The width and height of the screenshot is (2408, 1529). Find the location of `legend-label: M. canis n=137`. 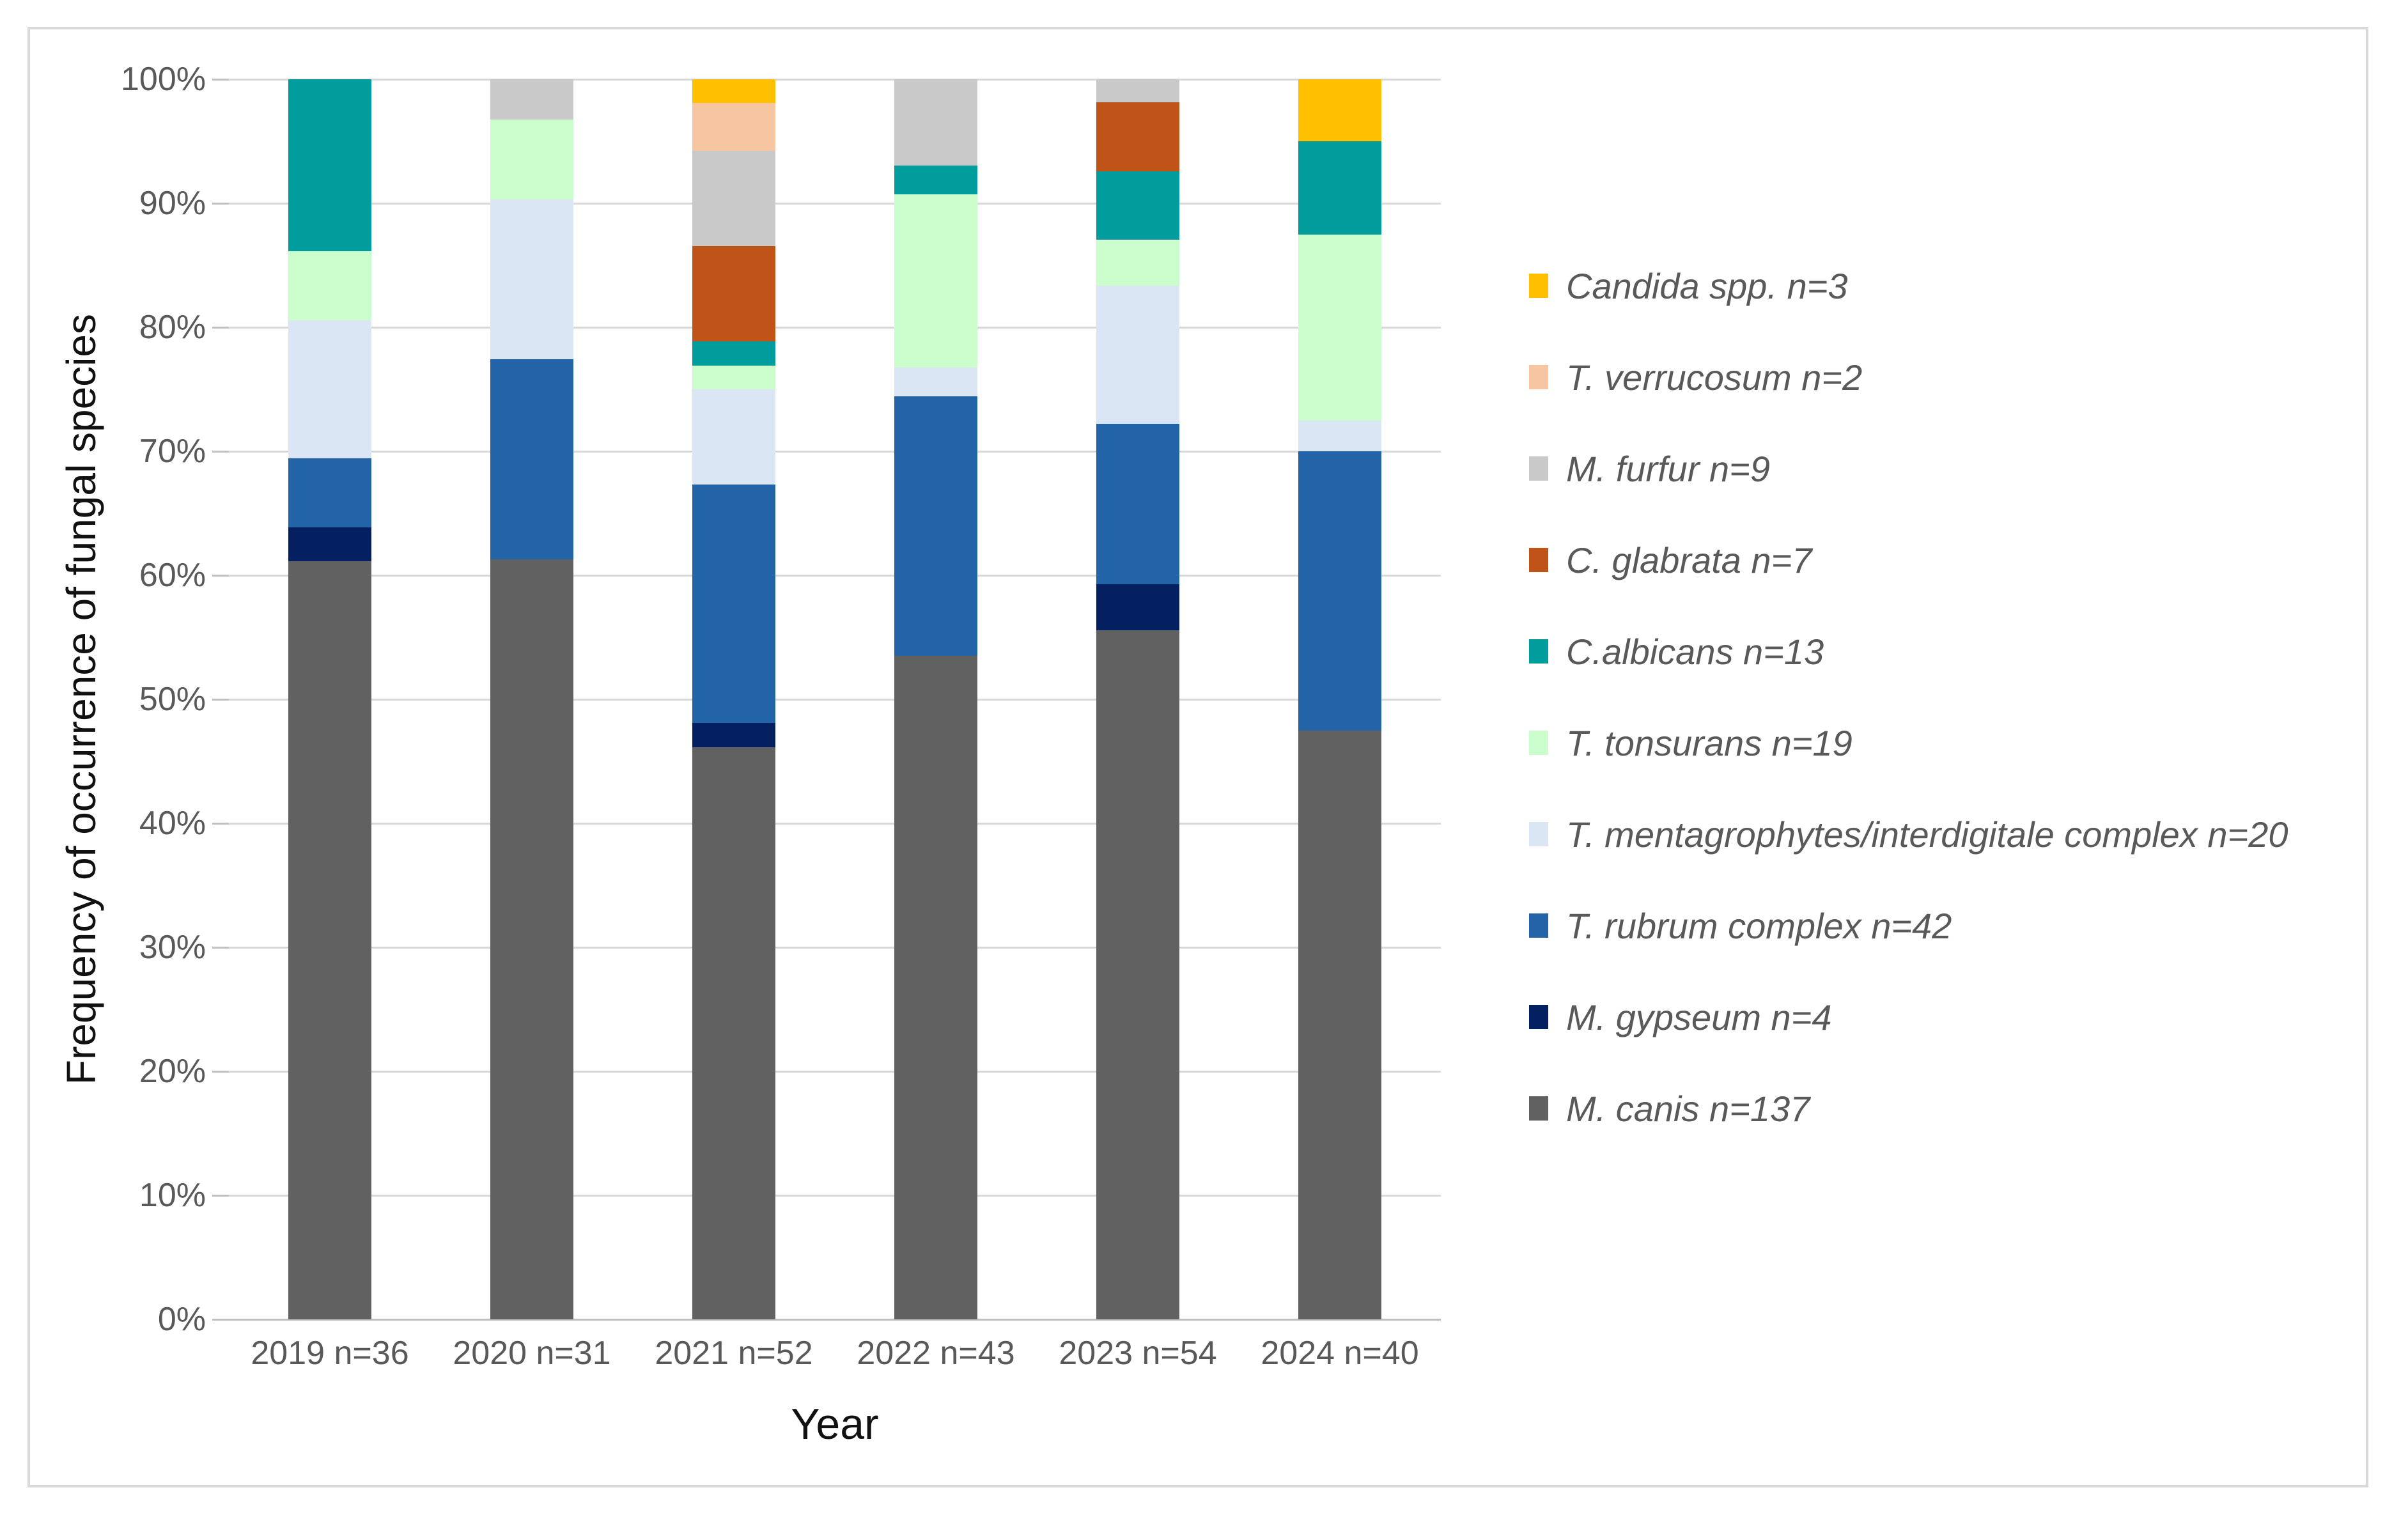

legend-label: M. canis n=137 is located at coordinates (1688, 1109).